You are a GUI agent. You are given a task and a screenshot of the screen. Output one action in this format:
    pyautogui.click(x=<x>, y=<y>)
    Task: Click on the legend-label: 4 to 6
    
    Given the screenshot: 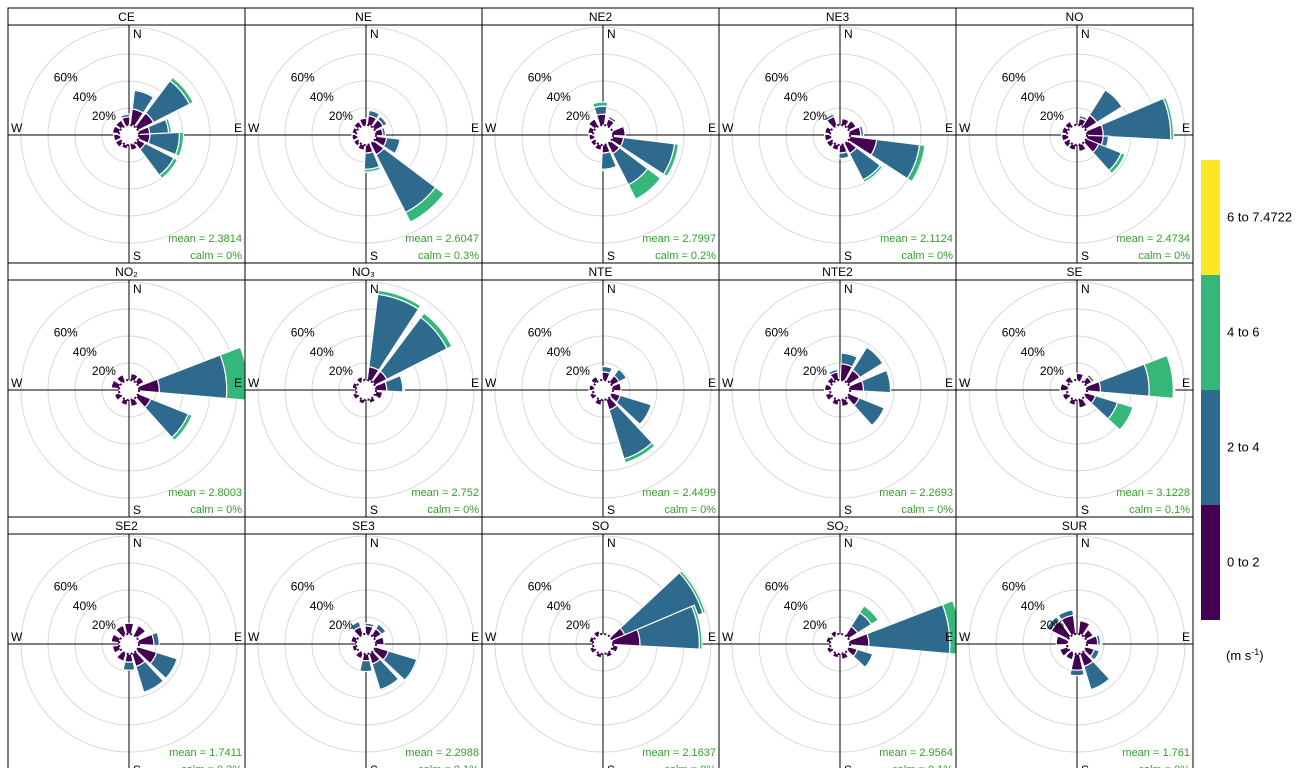 What is the action you would take?
    pyautogui.click(x=1243, y=332)
    